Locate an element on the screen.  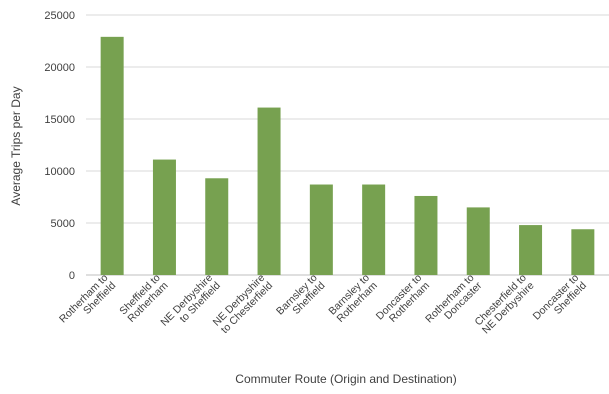
x-axis-title: Commuter Route (Origin and Destination) is located at coordinates (345, 379).